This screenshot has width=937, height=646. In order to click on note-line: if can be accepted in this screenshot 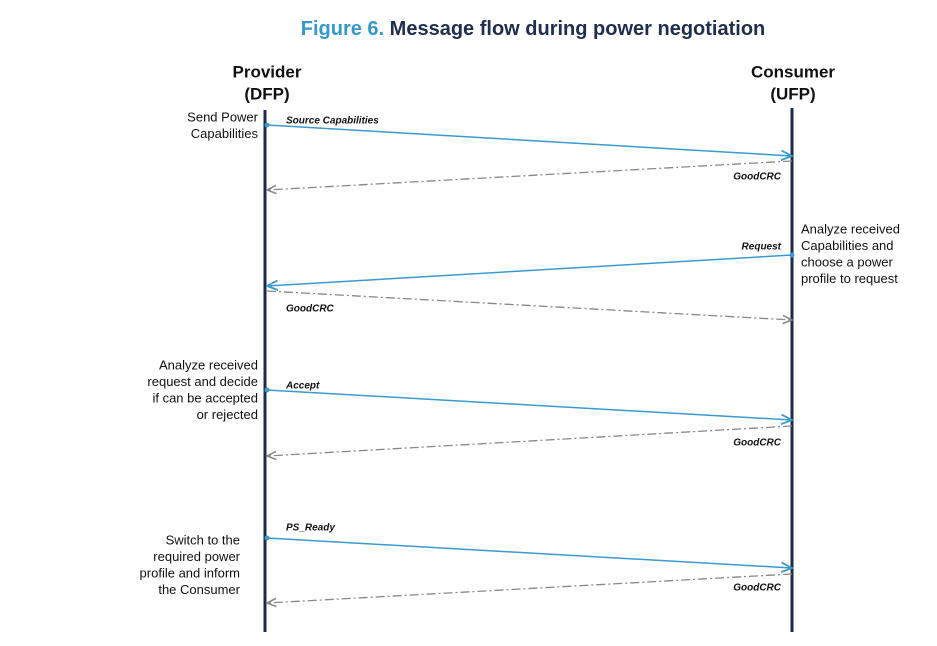, I will do `click(205, 397)`.